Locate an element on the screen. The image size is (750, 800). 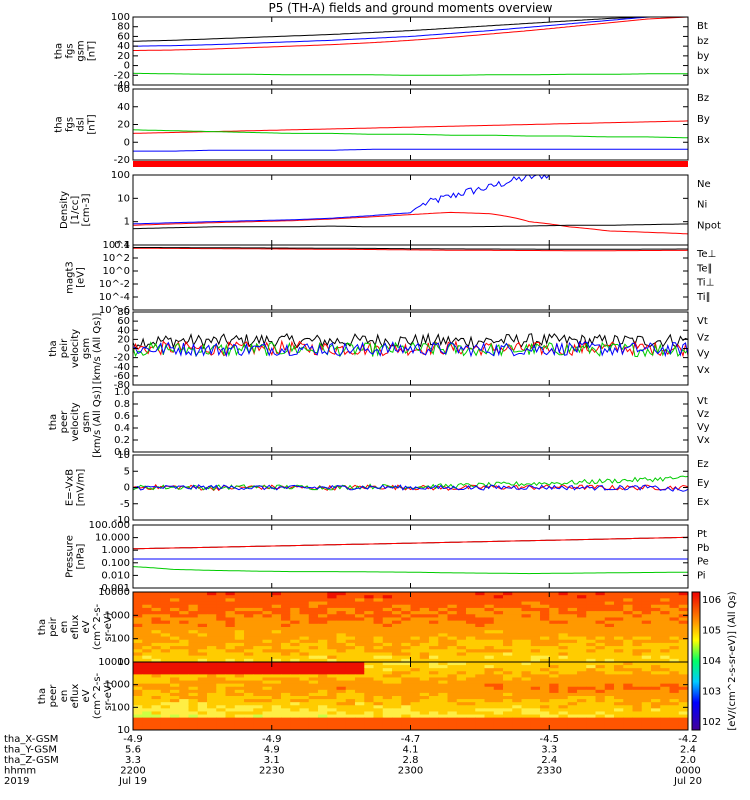
colorbar is located at coordinates (696, 661).